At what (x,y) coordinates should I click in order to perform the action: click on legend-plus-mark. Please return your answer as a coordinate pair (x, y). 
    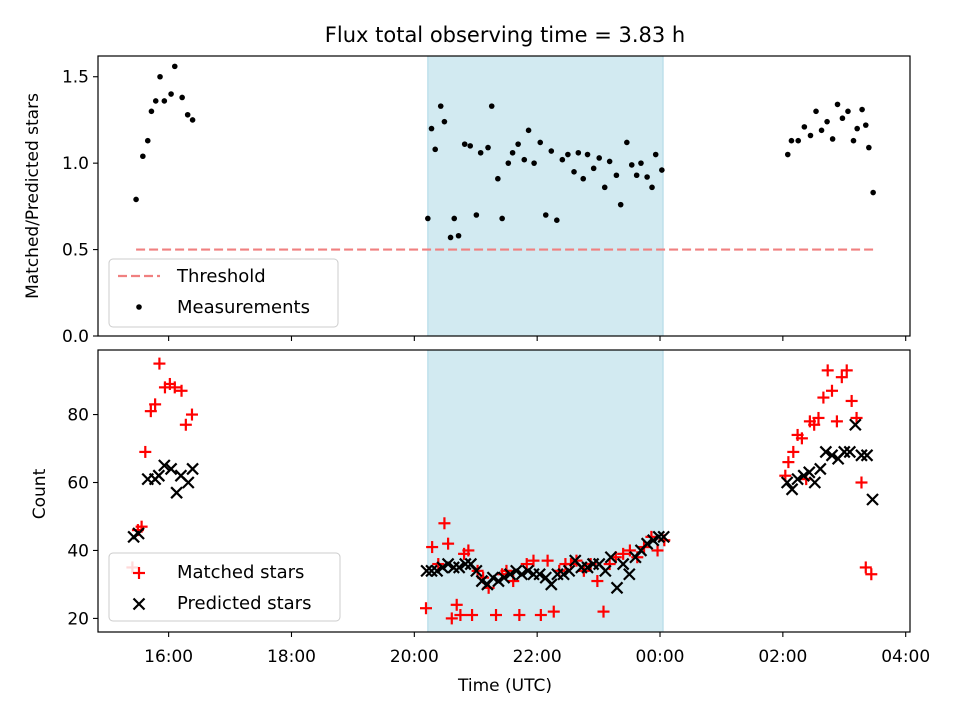
    Looking at the image, I should click on (139, 573).